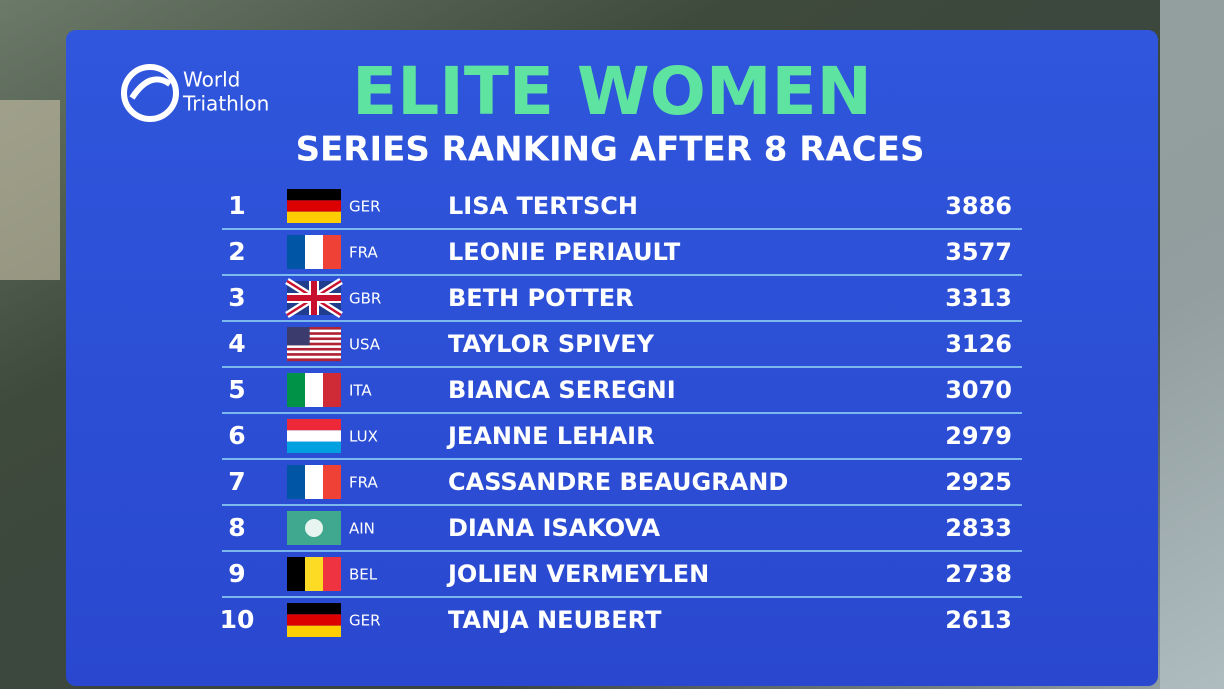 The width and height of the screenshot is (1224, 689). I want to click on country-code: GBR, so click(365, 299).